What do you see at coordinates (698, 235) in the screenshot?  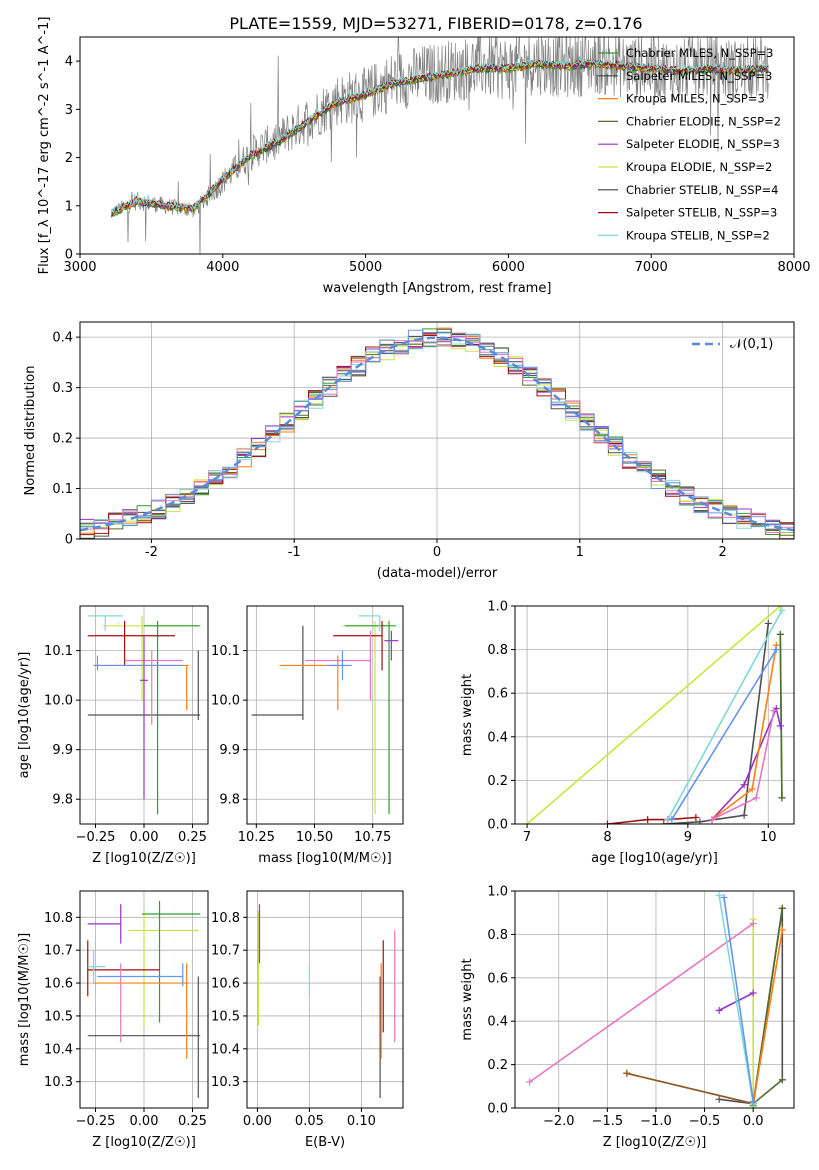 I see `legend-entry: Kroupa STELIB, N_SSP=2` at bounding box center [698, 235].